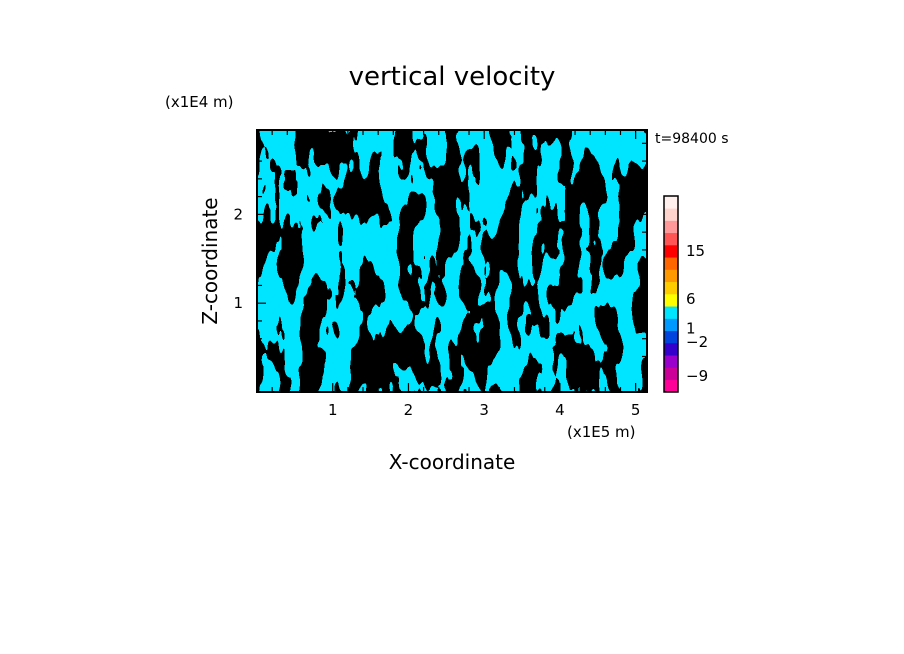 The image size is (904, 654). Describe the element at coordinates (697, 342) in the screenshot. I see `colorbar-tick-label: −2` at that location.